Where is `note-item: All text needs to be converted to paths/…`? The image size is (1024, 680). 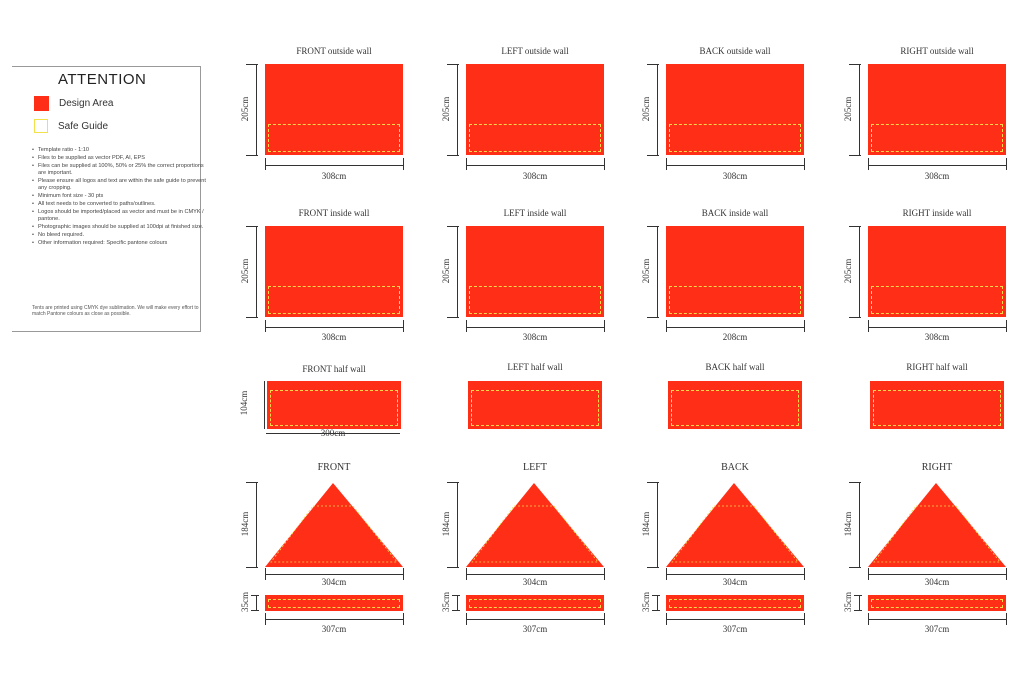
note-item: All text needs to be converted to paths/… is located at coordinates (120, 204).